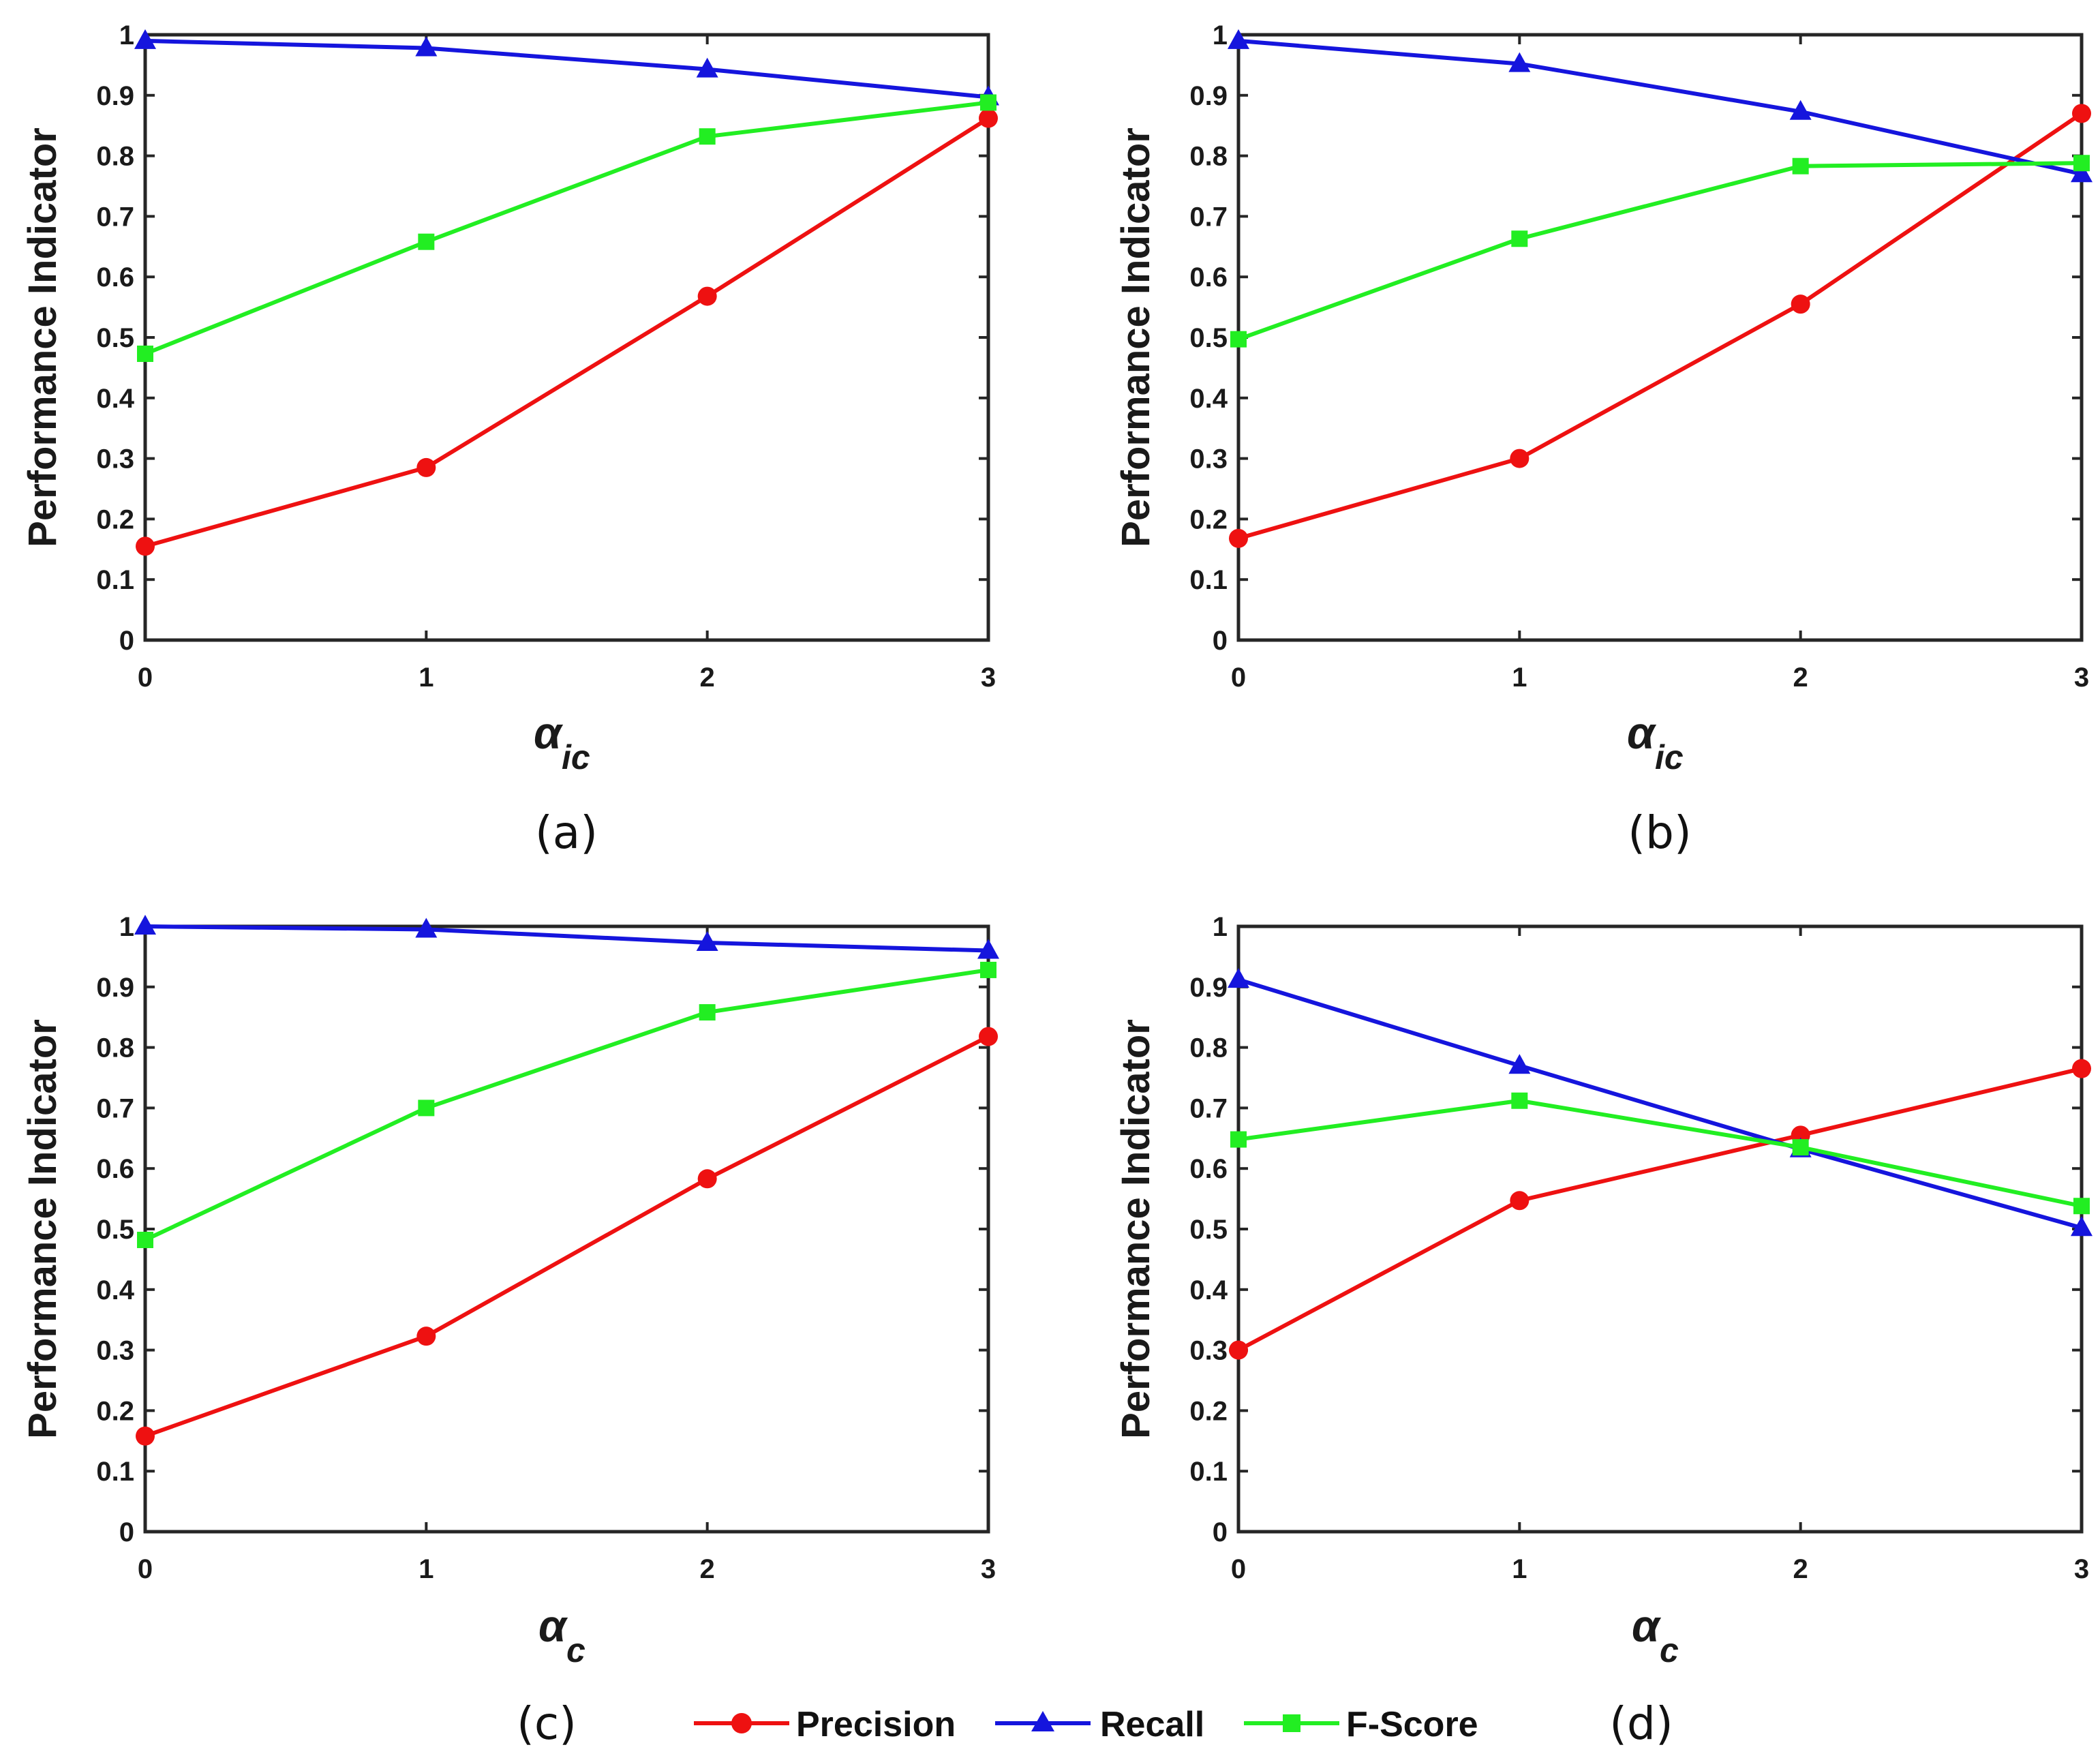 Image resolution: width=2100 pixels, height=1758 pixels. I want to click on y-tick-label-d: 0.9, so click(1208, 988).